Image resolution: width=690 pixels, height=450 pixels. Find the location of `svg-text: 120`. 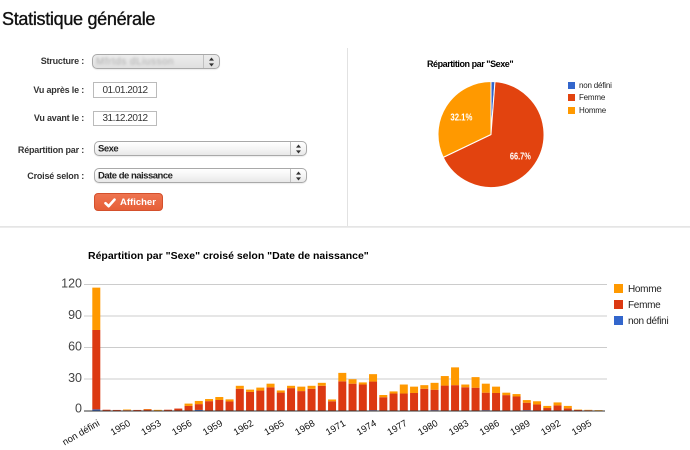

svg-text: 120 is located at coordinates (71, 284).